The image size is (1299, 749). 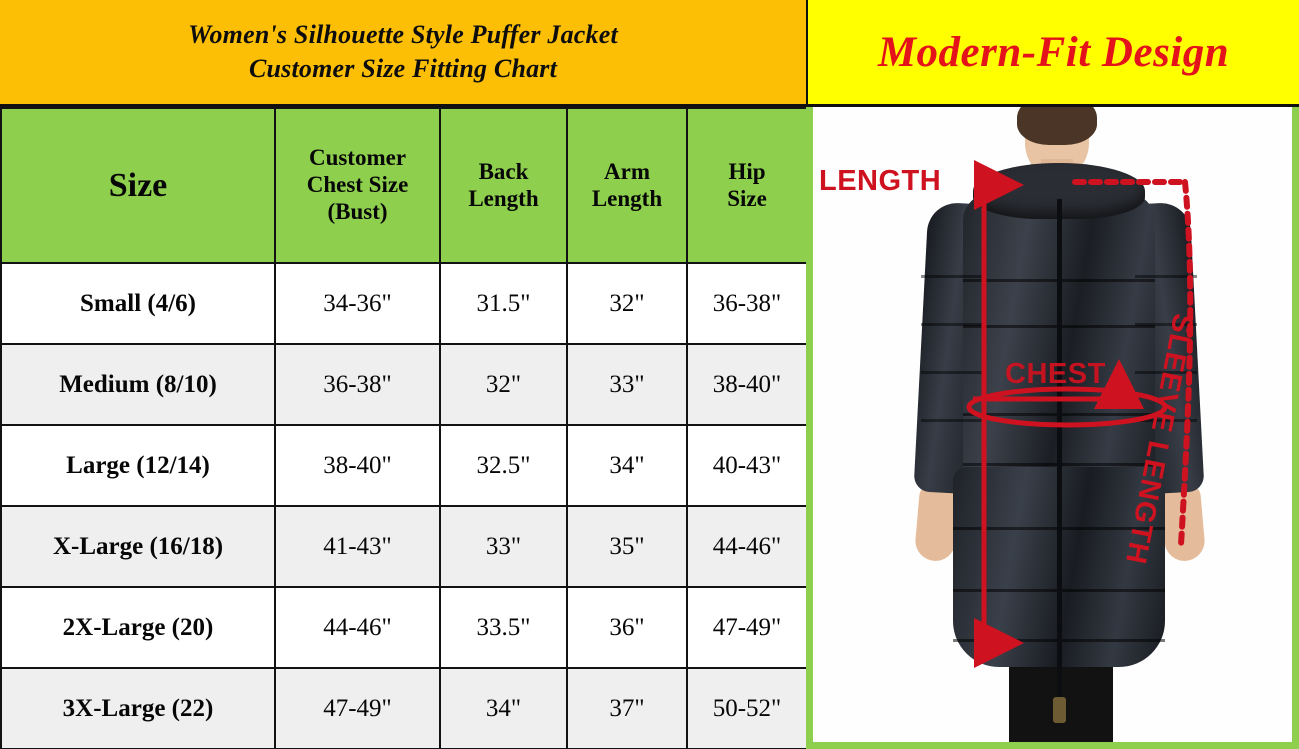 What do you see at coordinates (503, 465) in the screenshot?
I see `cell-back: 32.5"` at bounding box center [503, 465].